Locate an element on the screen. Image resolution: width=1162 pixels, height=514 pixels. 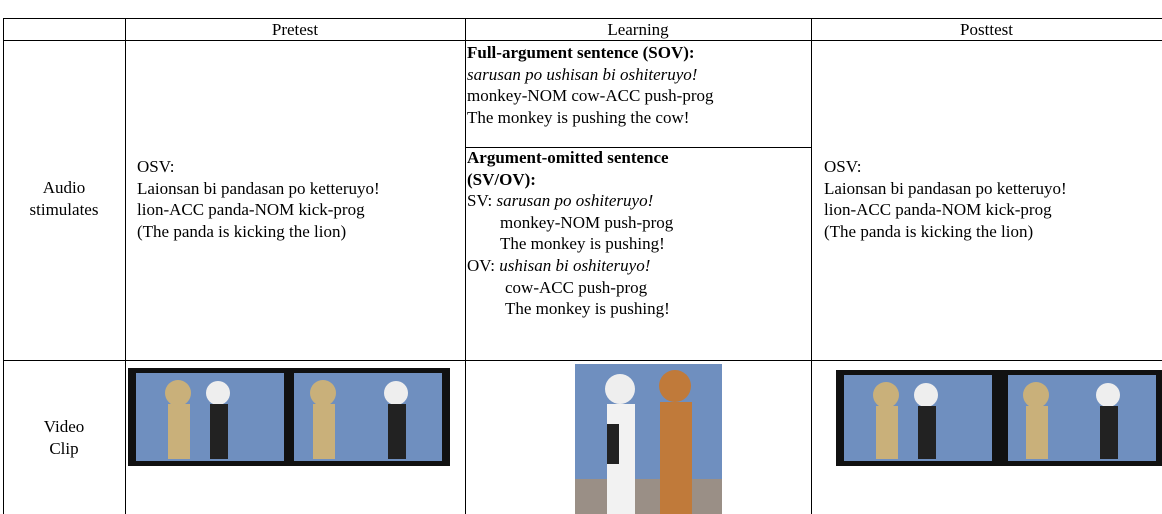
sentence: ushisan bi oshiteruyo! is located at coordinates (575, 265).